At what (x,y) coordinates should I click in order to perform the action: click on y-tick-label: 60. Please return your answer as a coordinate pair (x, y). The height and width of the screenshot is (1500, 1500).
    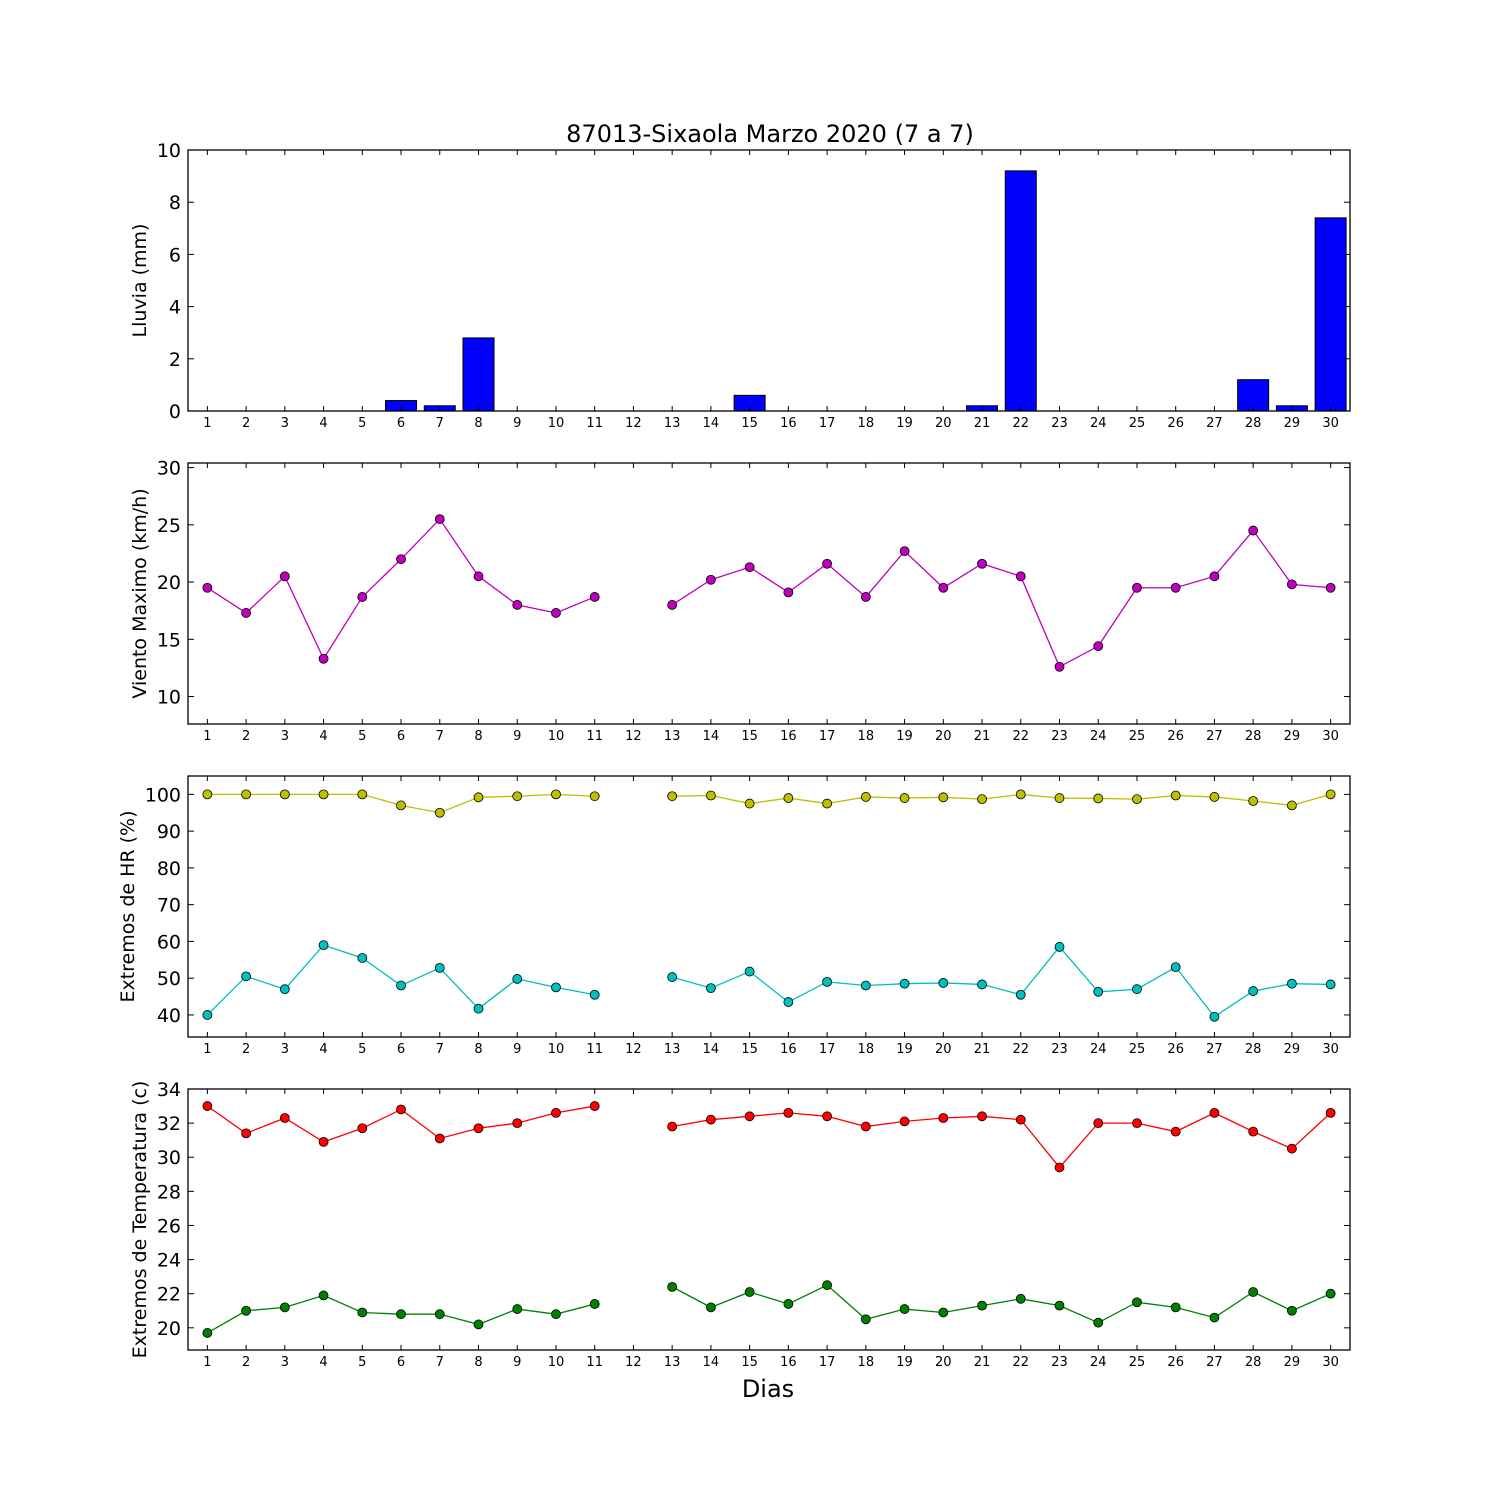
    Looking at the image, I should click on (169, 942).